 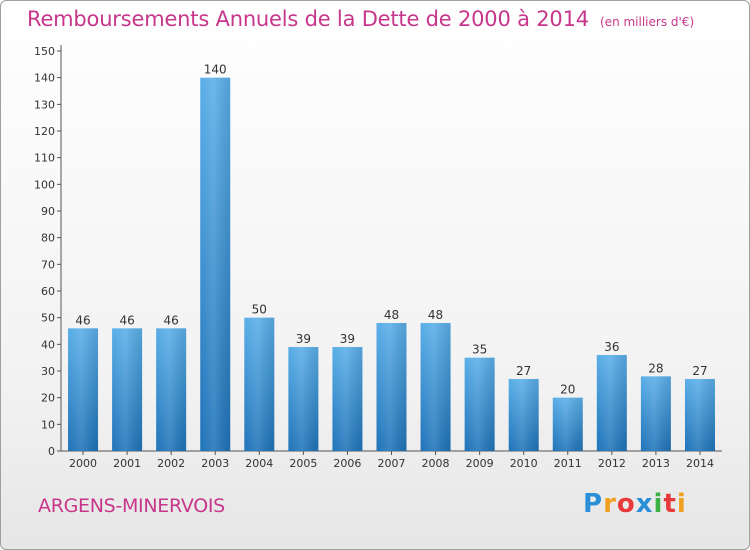 I want to click on y-tick-label: 30, so click(x=48, y=371).